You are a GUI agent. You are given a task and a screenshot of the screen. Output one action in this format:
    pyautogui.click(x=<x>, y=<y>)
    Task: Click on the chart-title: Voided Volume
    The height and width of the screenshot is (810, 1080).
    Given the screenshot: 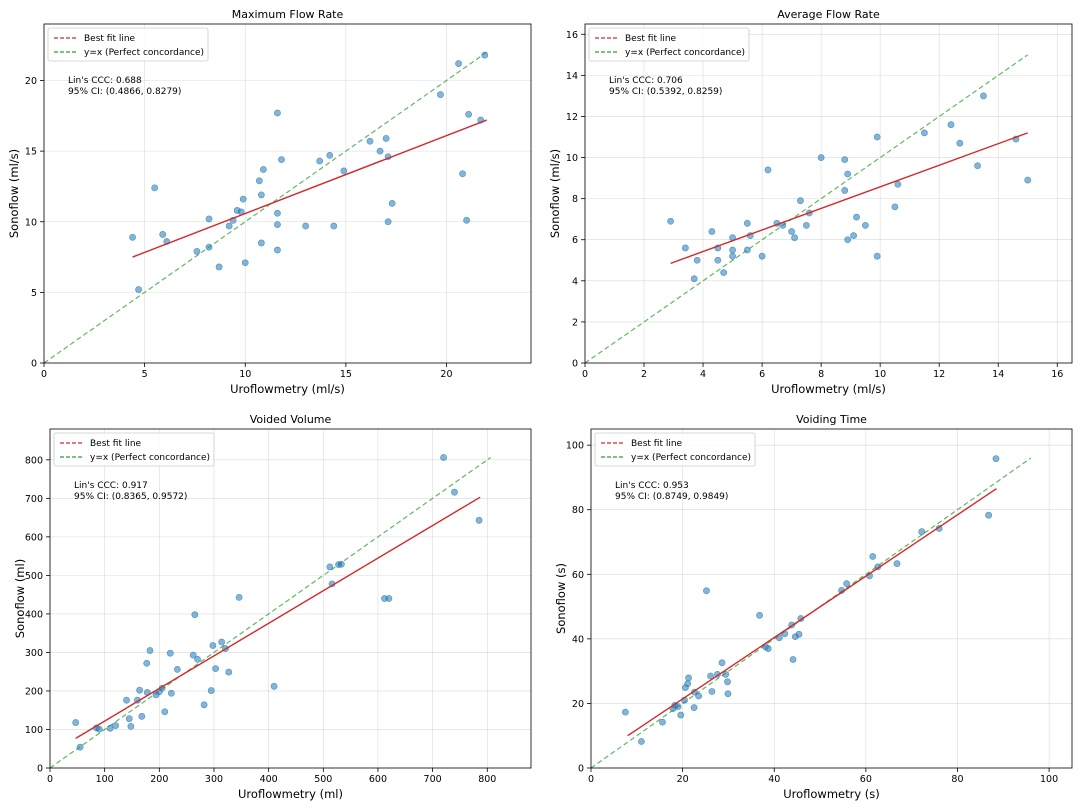 What is the action you would take?
    pyautogui.click(x=291, y=419)
    